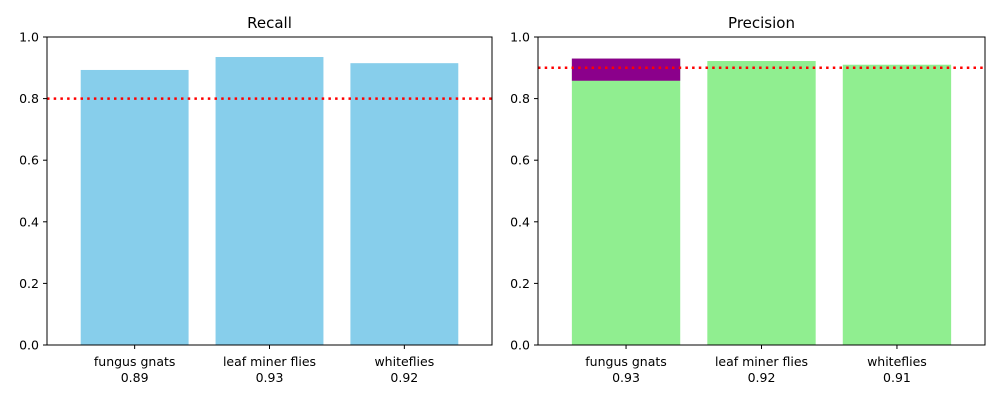  Describe the element at coordinates (761, 23) in the screenshot. I see `precision-title: Precision` at that location.